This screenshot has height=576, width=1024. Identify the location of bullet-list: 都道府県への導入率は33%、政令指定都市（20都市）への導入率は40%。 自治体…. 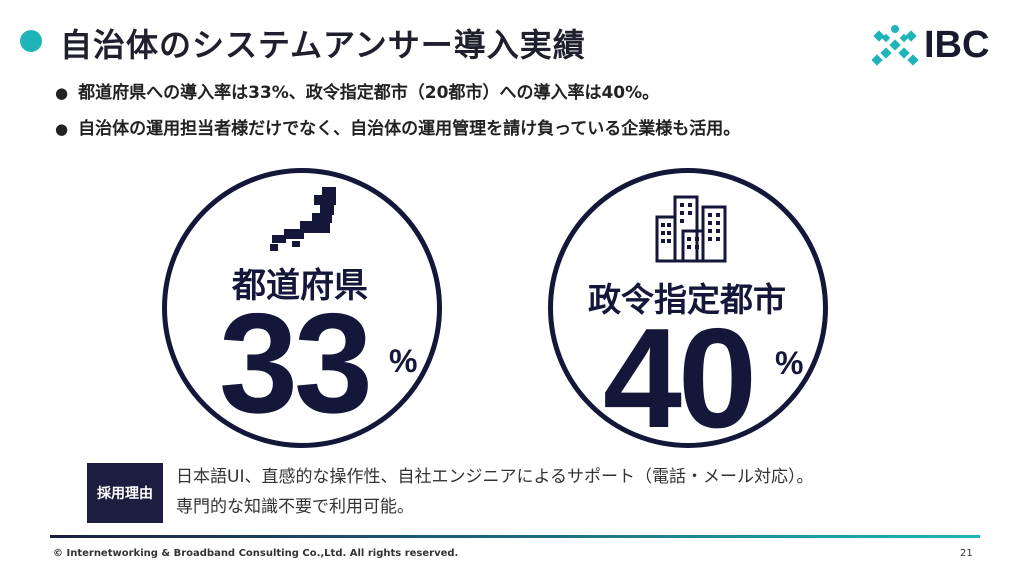
(397, 114).